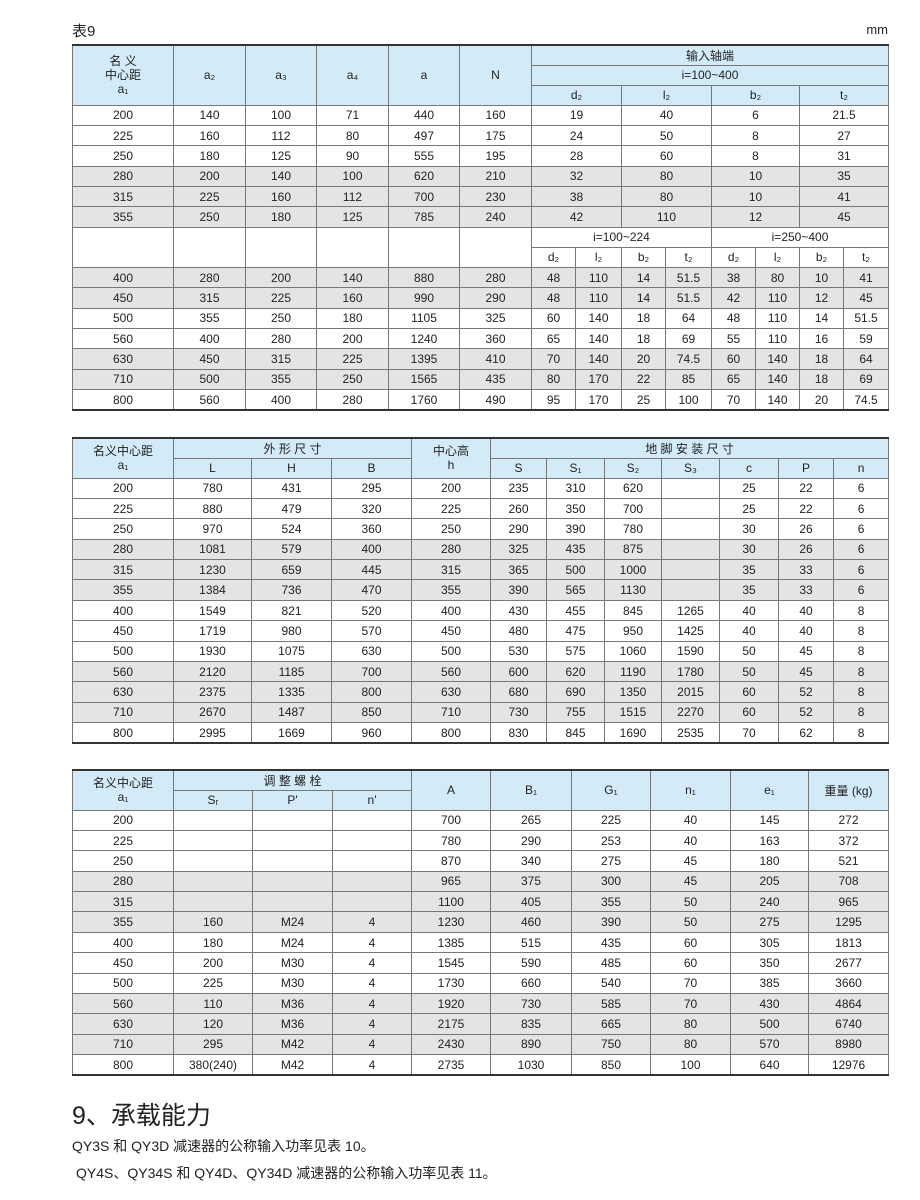  Describe the element at coordinates (690, 1044) in the screenshot. I see `table-cell: 80` at that location.